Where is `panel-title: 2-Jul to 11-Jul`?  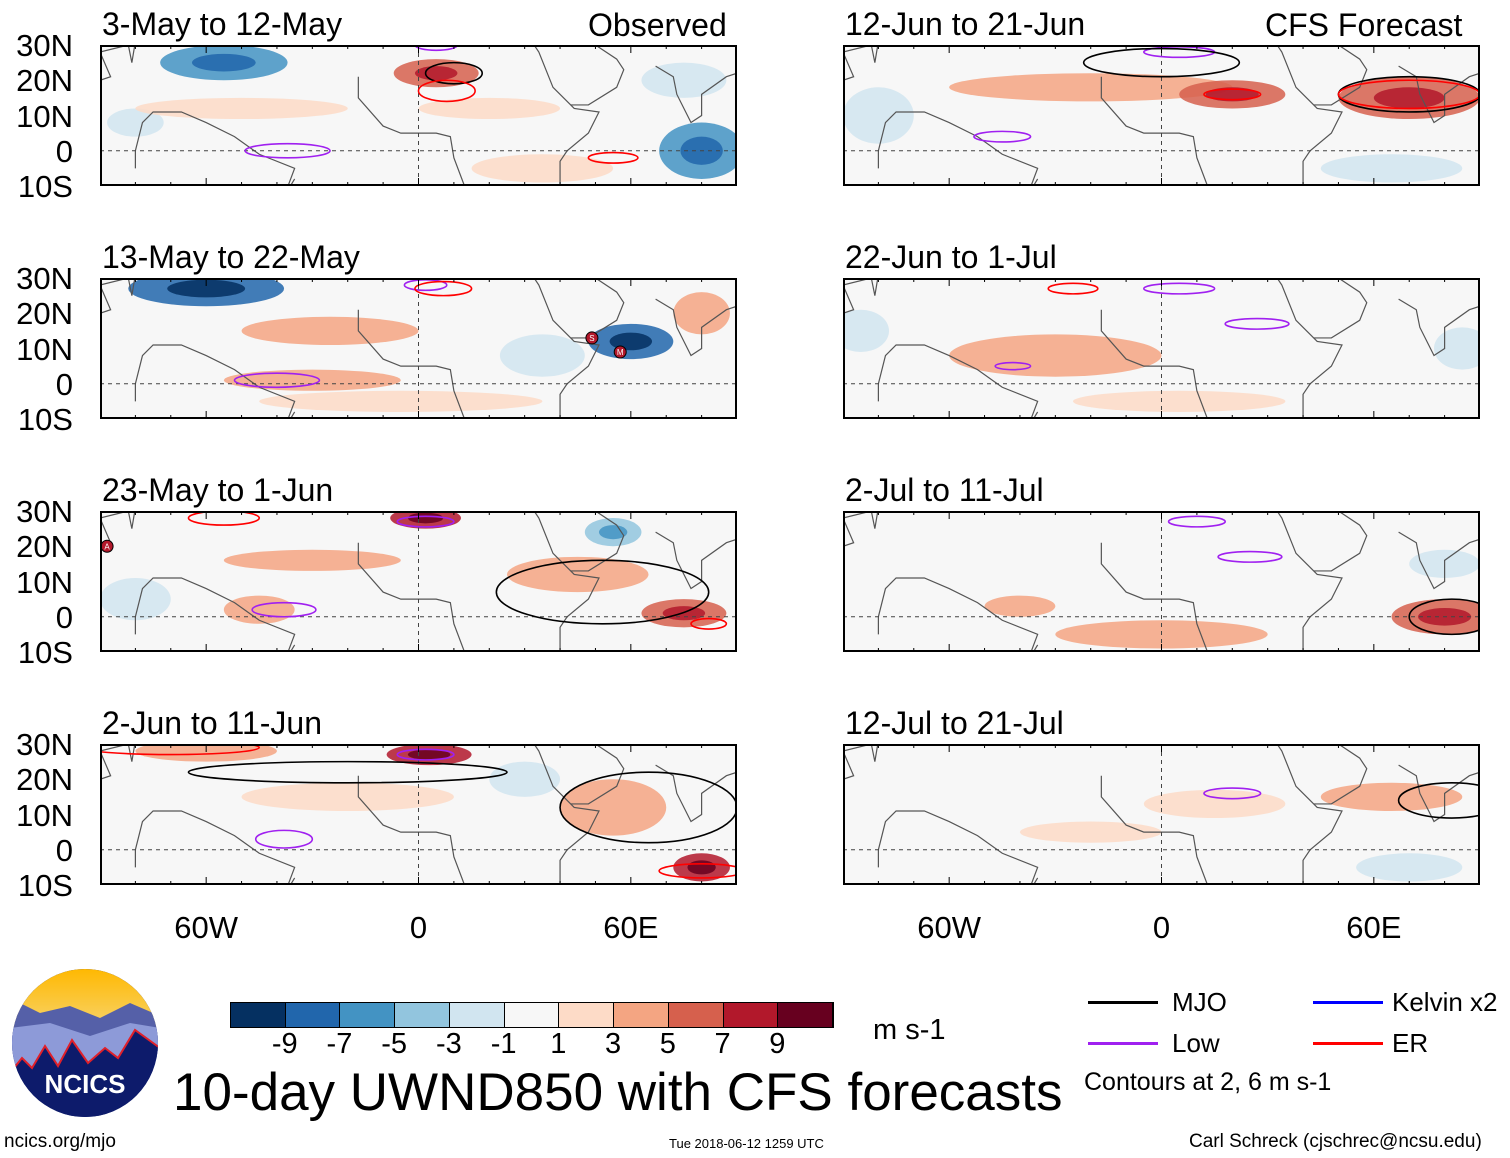 panel-title: 2-Jul to 11-Jul is located at coordinates (944, 490).